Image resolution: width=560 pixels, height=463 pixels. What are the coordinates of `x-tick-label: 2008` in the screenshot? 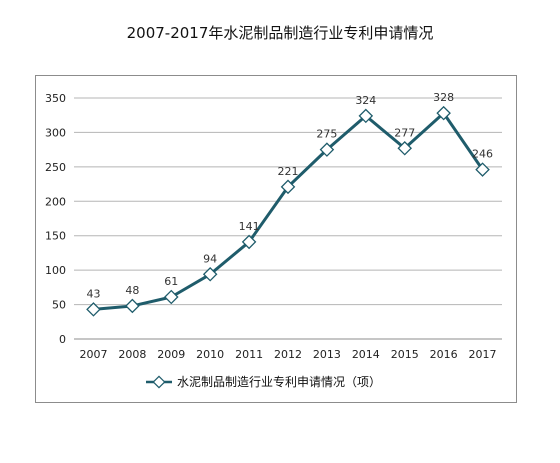 It's located at (132, 354).